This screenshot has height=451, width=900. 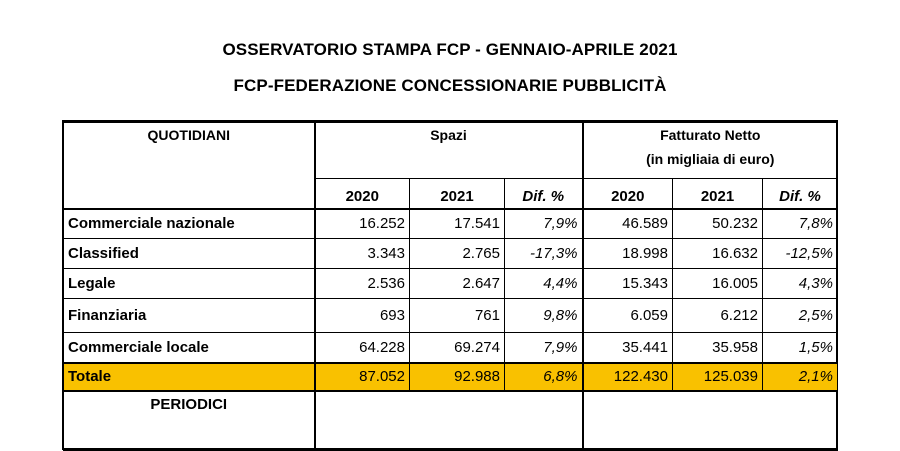 I want to click on cell-fatturato-2020: 6.059, so click(x=627, y=315).